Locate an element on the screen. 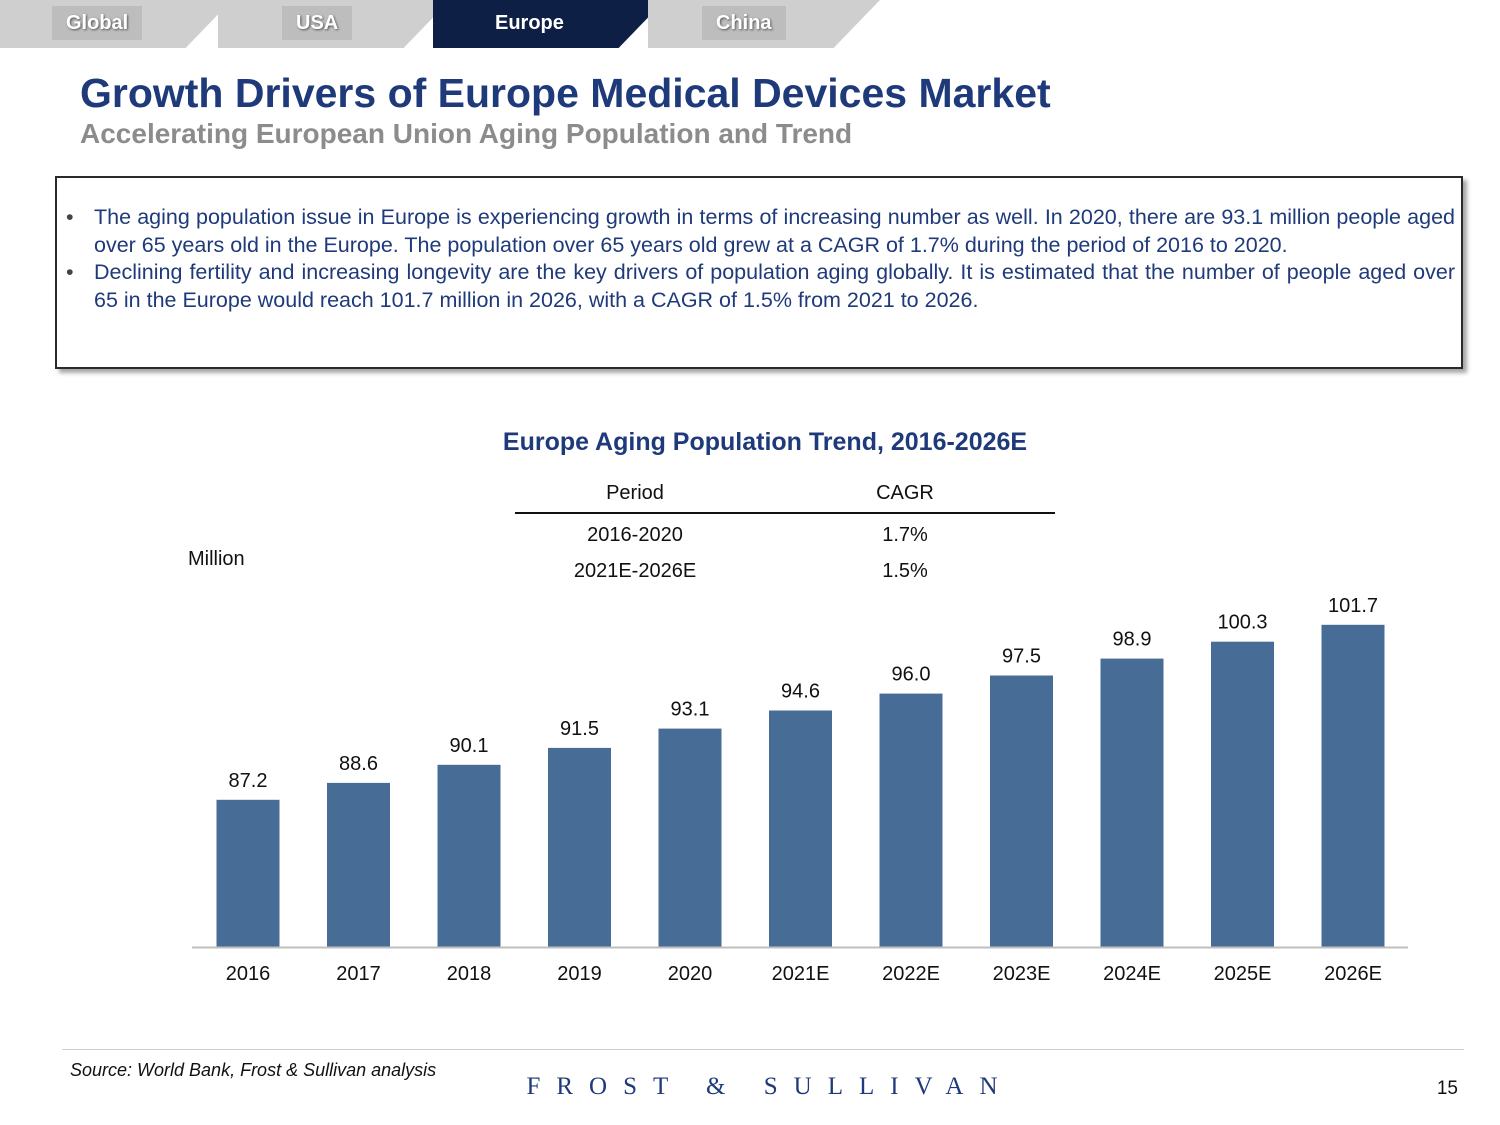 This screenshot has width=1500, height=1125. tab-europe: Europe is located at coordinates (549, 24).